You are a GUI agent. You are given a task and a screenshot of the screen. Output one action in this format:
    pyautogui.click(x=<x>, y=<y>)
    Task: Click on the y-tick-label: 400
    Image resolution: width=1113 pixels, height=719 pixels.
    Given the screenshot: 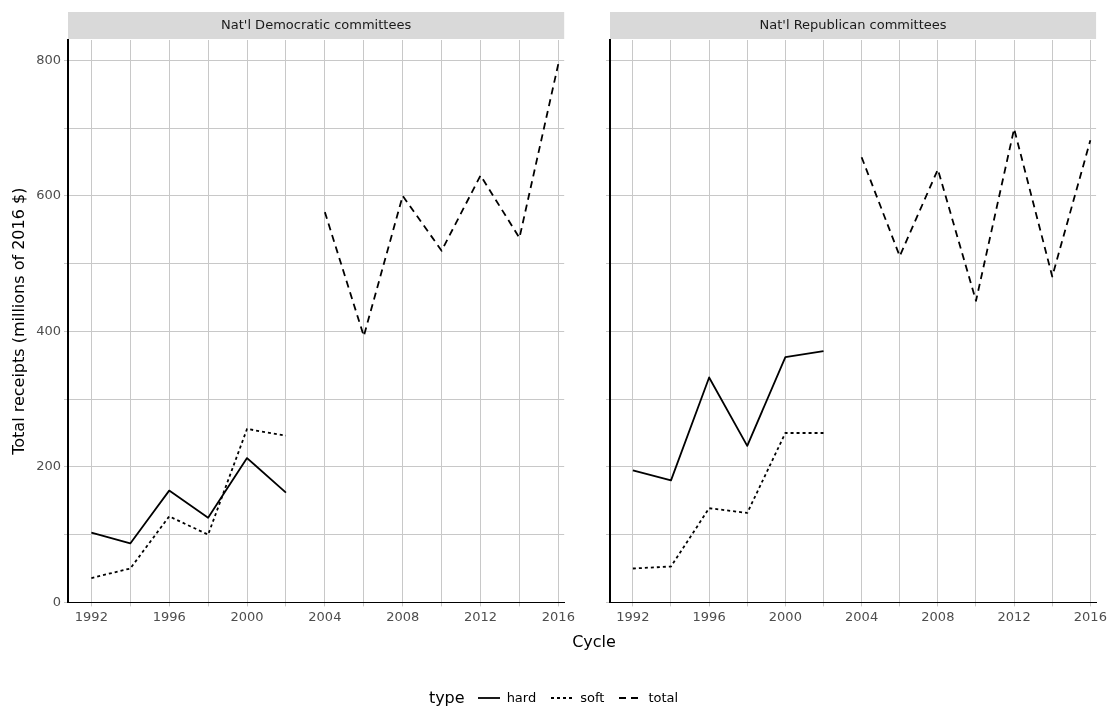 What is the action you would take?
    pyautogui.click(x=49, y=330)
    